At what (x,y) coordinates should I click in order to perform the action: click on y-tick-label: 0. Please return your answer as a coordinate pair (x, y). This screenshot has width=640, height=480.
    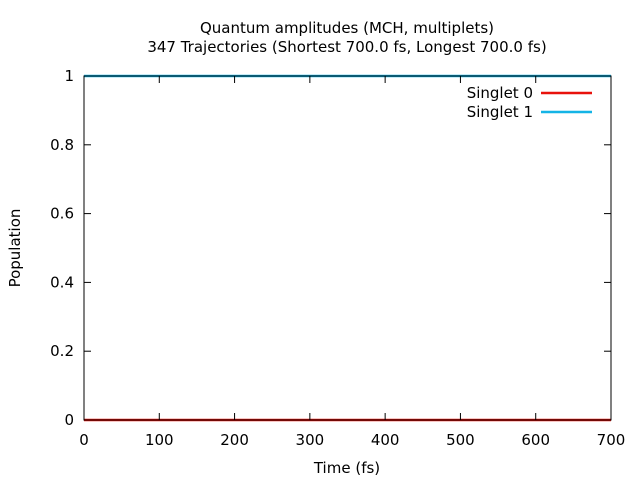
    Looking at the image, I should click on (69, 420).